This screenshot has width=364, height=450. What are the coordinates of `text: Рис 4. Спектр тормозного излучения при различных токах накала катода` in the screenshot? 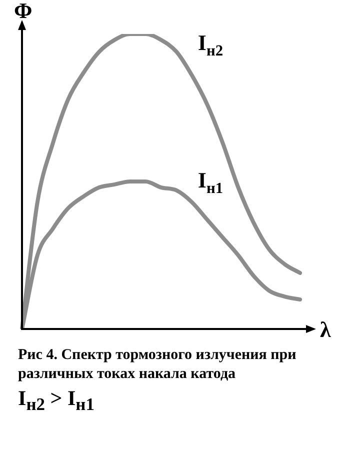 It's located at (158, 365).